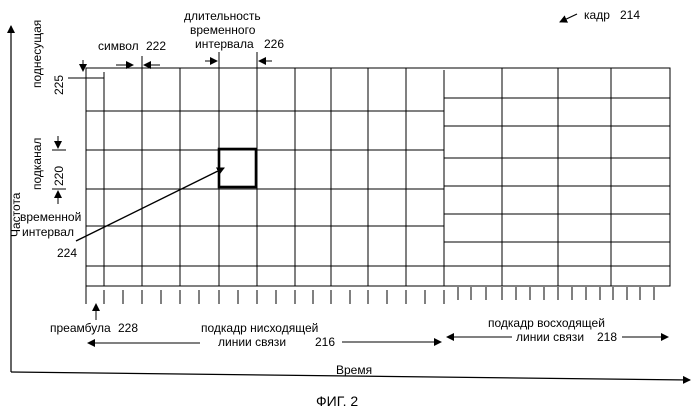  I want to click on timeslot-pointer-arrow, so click(150, 204).